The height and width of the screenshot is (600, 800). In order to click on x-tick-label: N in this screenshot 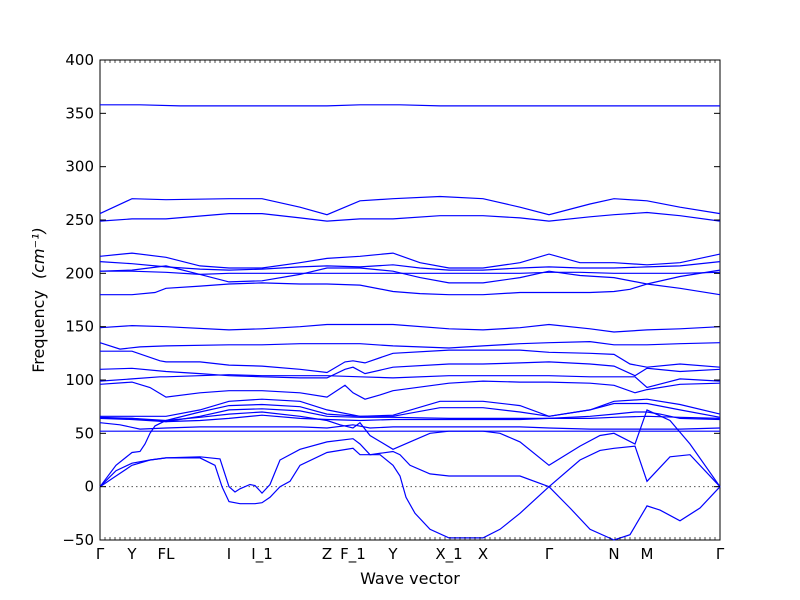, I will do `click(613, 554)`.